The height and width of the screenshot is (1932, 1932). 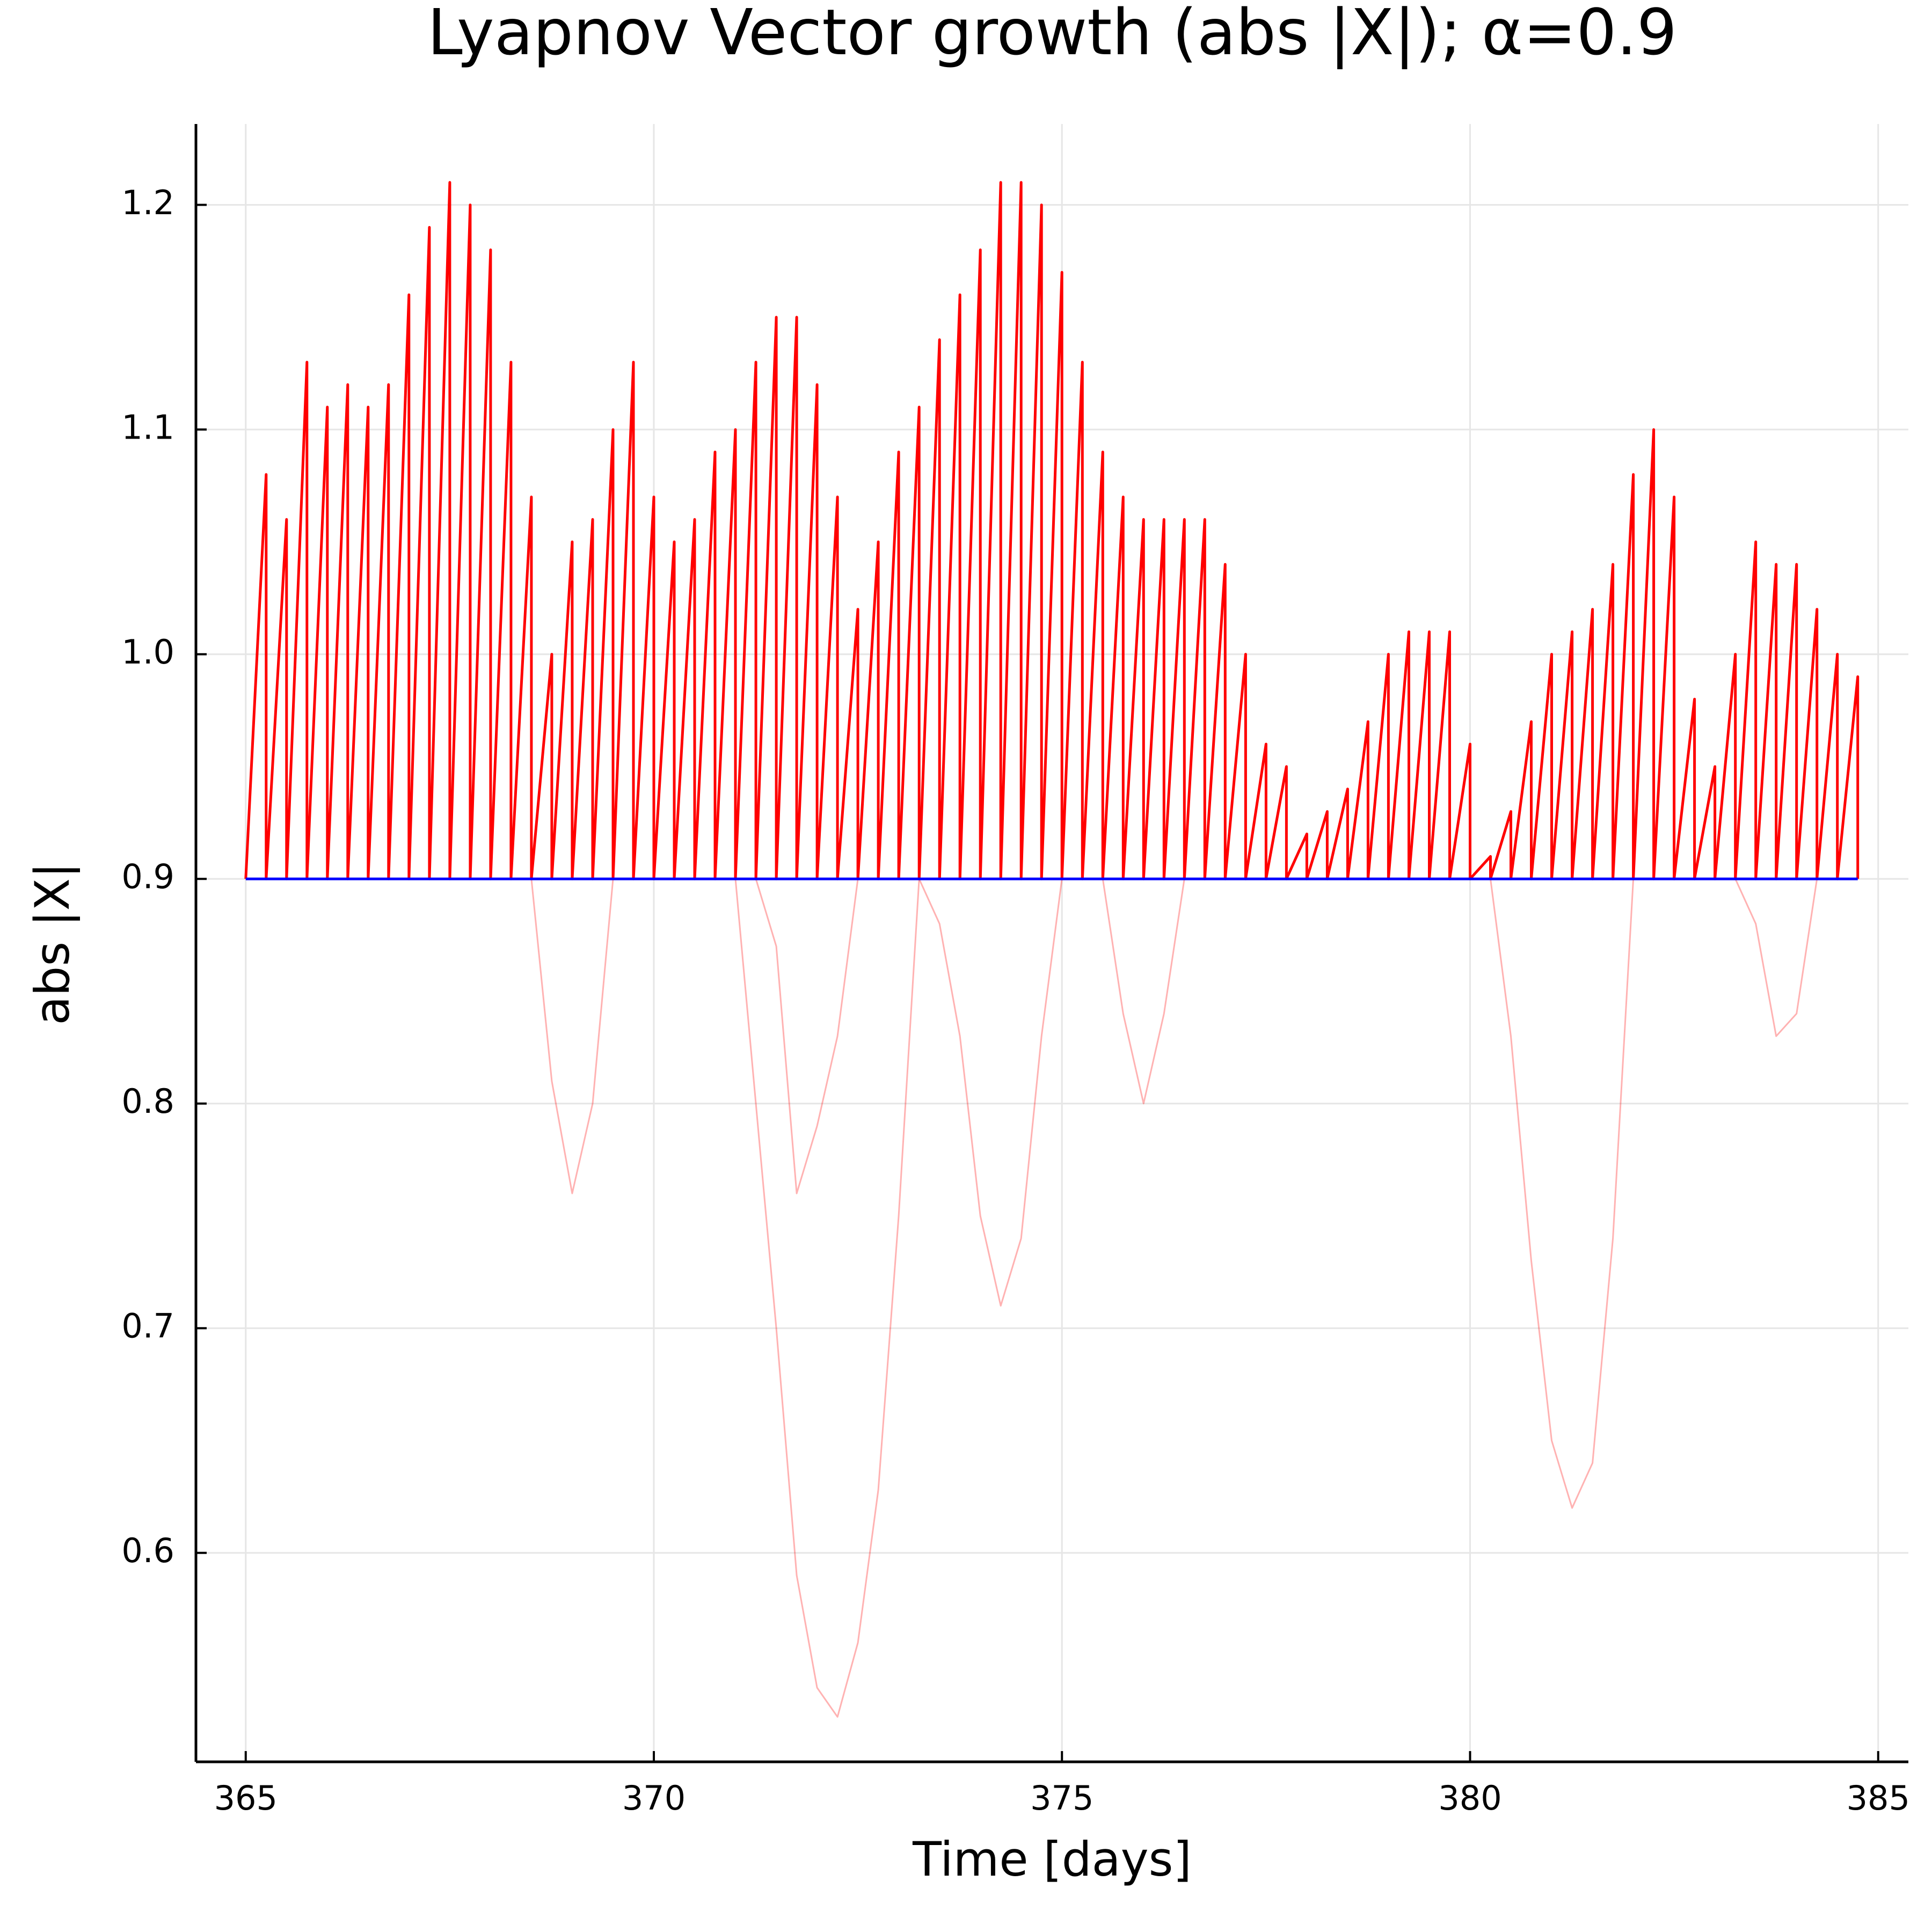 What do you see at coordinates (246, 1798) in the screenshot?
I see `x-tick-label: 365` at bounding box center [246, 1798].